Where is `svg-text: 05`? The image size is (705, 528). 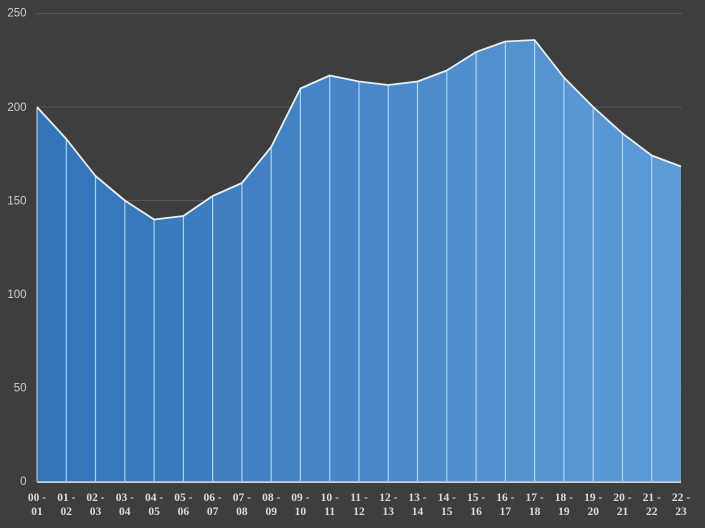
svg-text: 05 is located at coordinates (154, 512).